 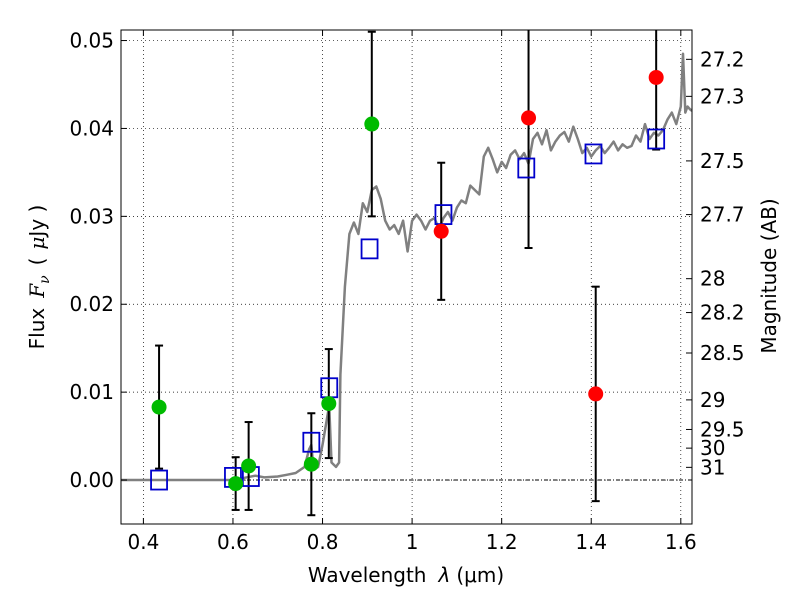 I want to click on y-tick-label: 0.01, so click(x=91, y=392).